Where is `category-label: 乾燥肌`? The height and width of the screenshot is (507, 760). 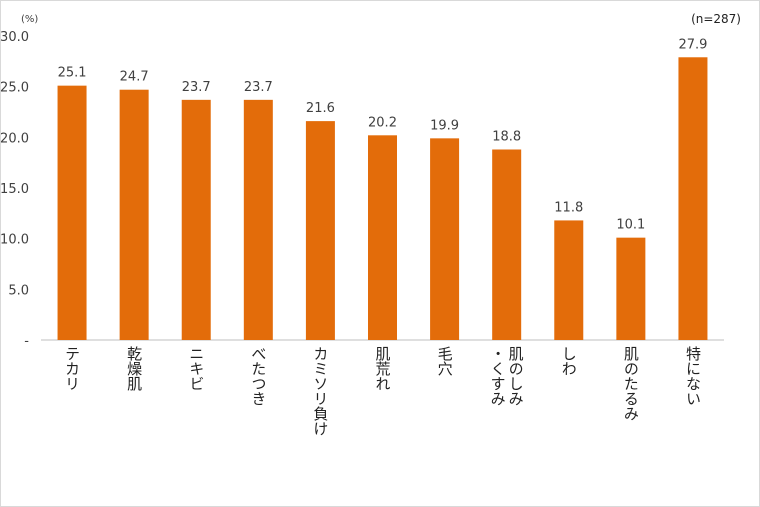
category-label: 乾燥肌 is located at coordinates (134, 369).